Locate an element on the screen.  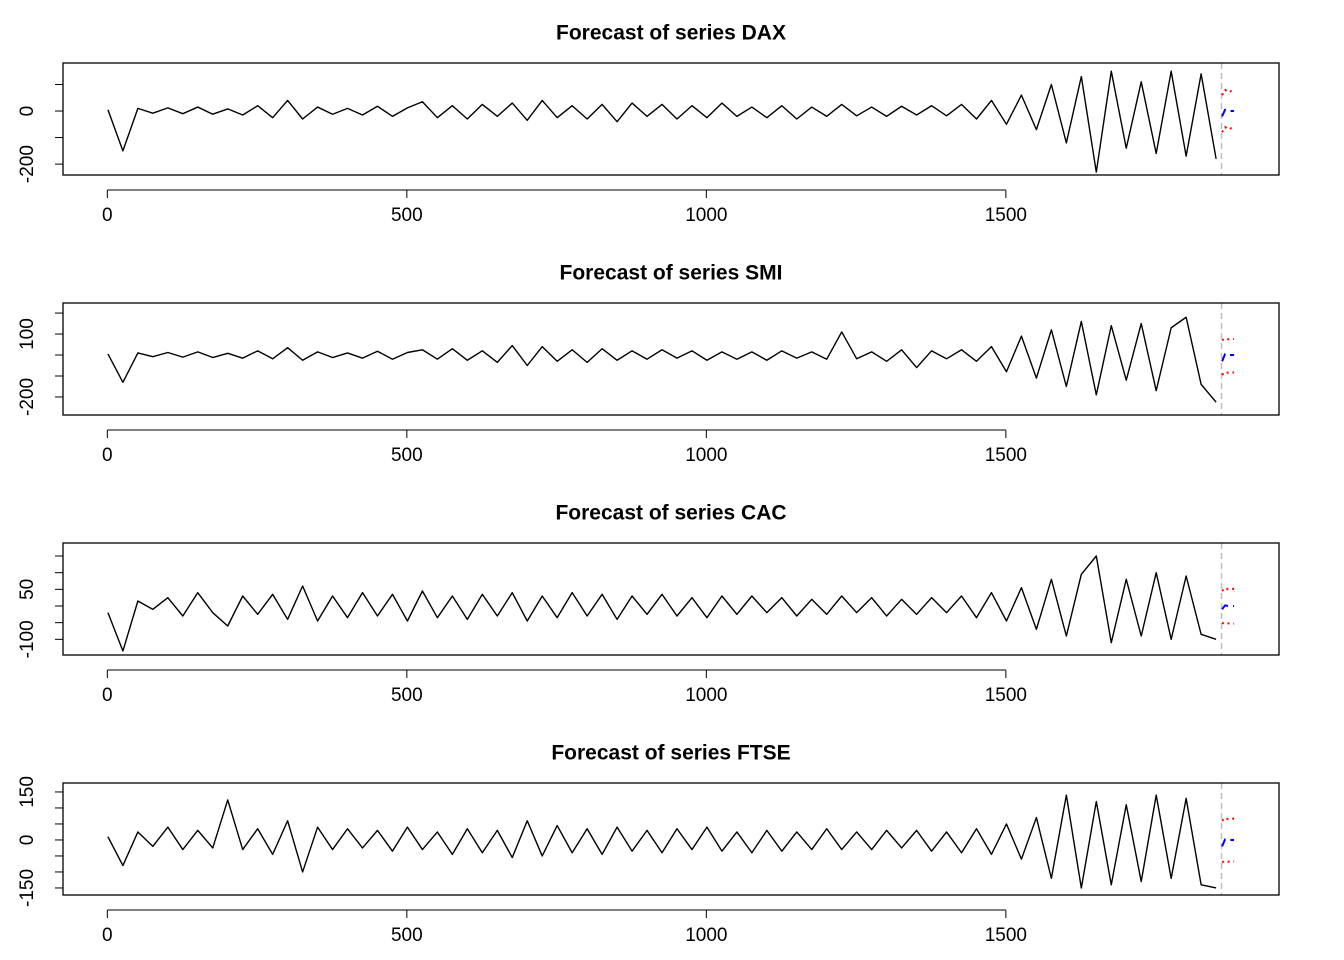
y-tick-label: -100 is located at coordinates (27, 639).